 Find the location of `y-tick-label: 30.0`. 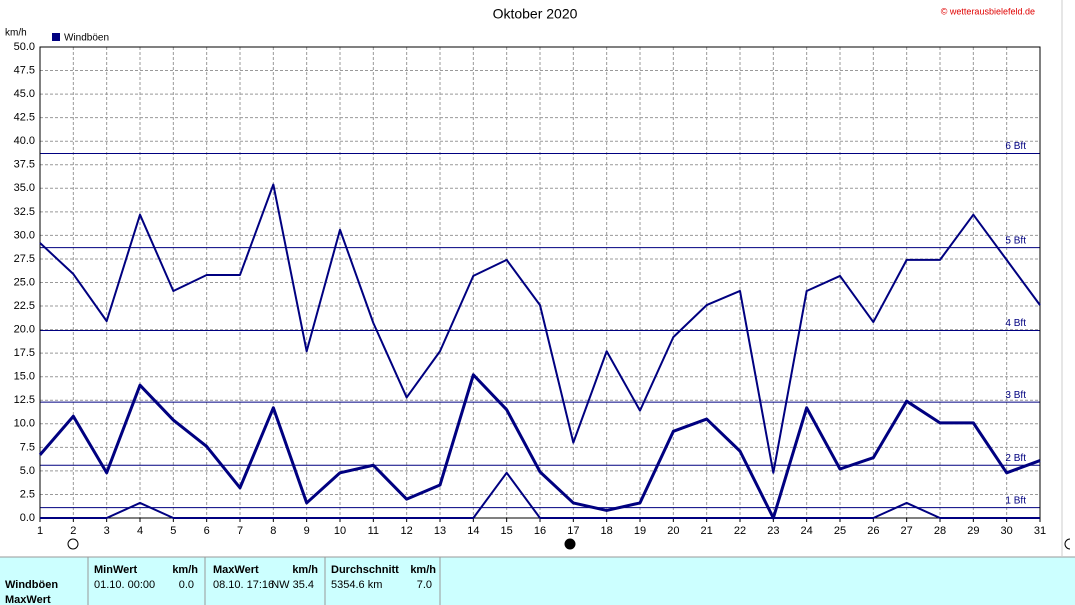

y-tick-label: 30.0 is located at coordinates (24, 235).